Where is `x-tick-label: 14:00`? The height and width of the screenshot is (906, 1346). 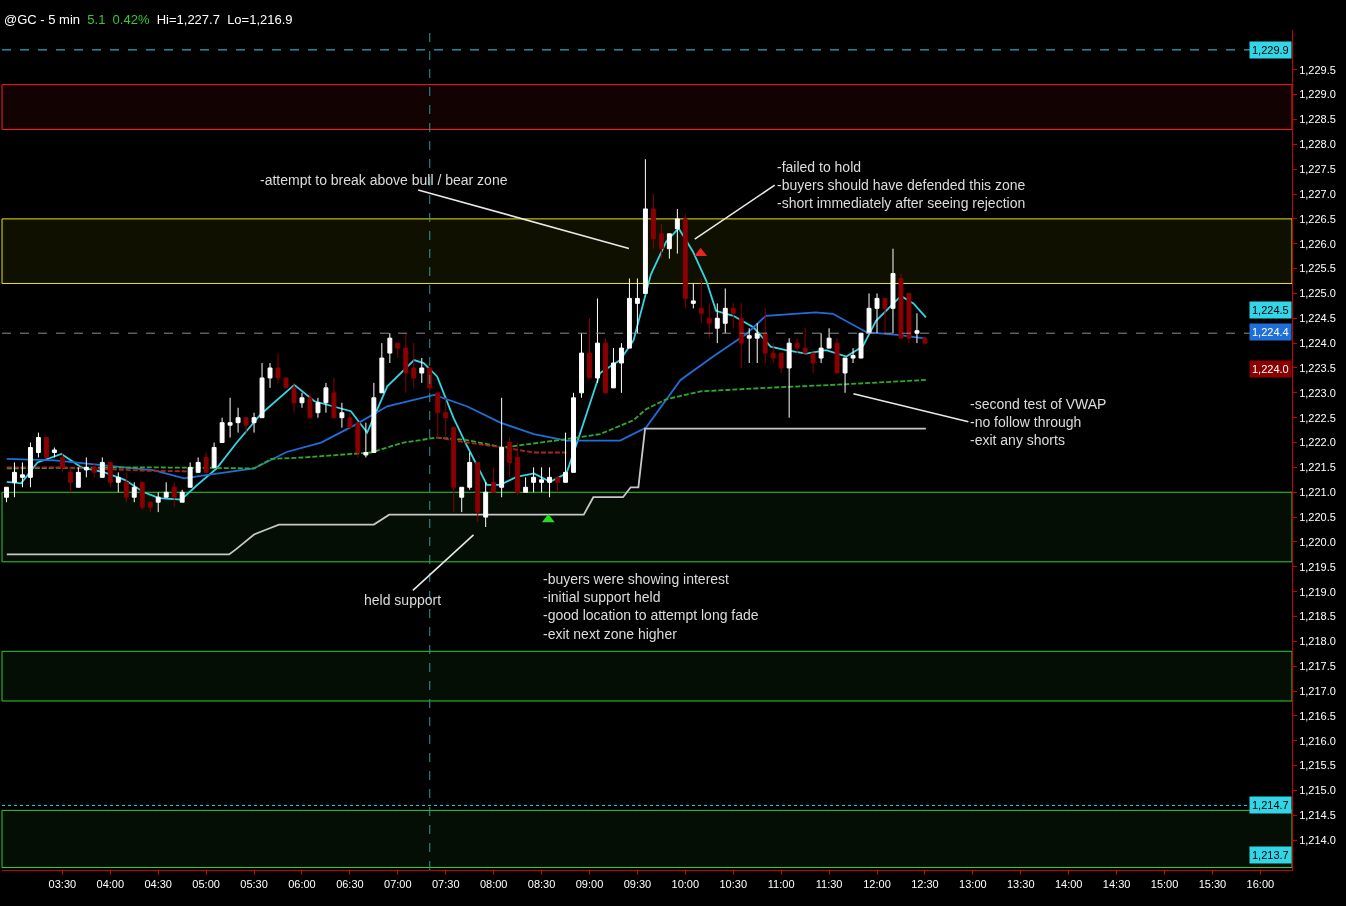
x-tick-label: 14:00 is located at coordinates (1068, 884).